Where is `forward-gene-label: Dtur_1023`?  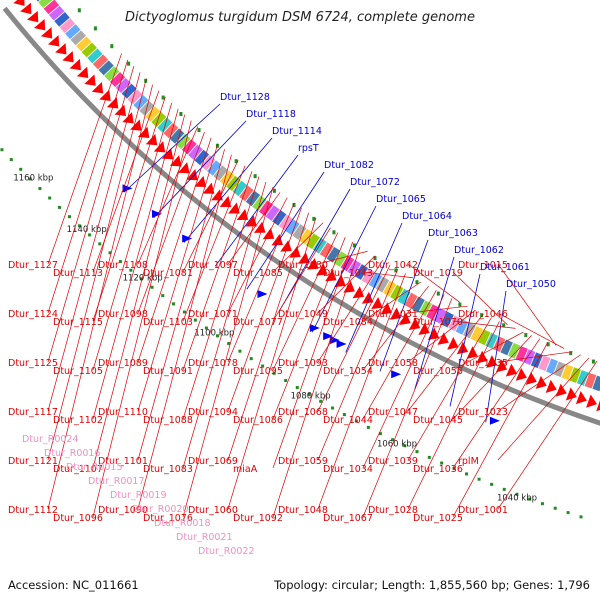 forward-gene-label: Dtur_1023 is located at coordinates (483, 412).